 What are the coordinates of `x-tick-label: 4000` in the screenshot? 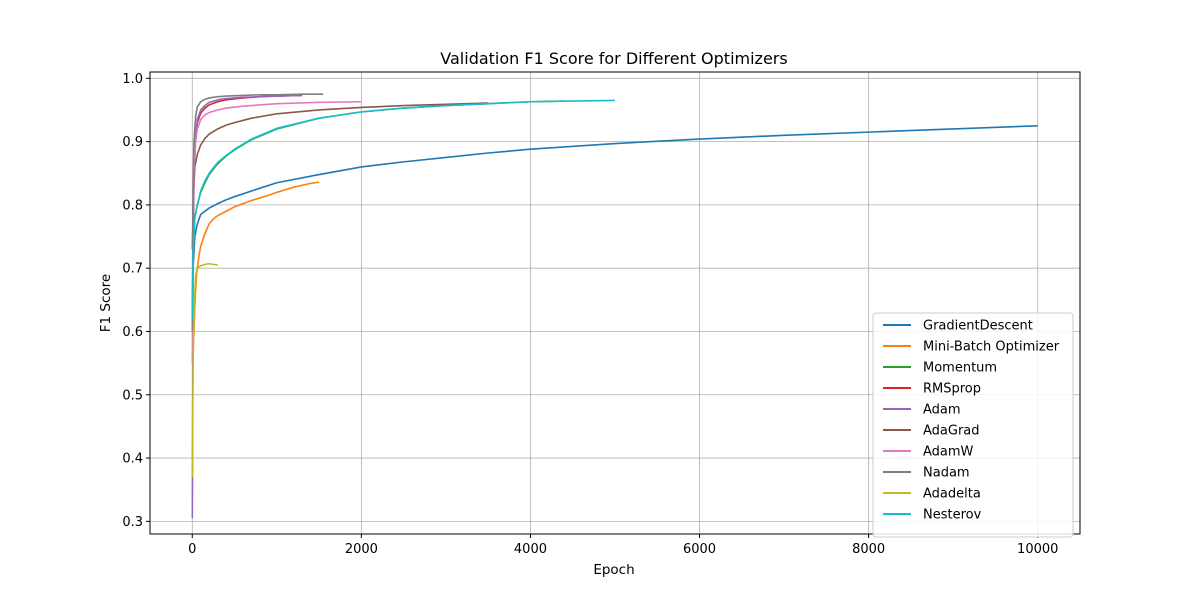 It's located at (530, 549).